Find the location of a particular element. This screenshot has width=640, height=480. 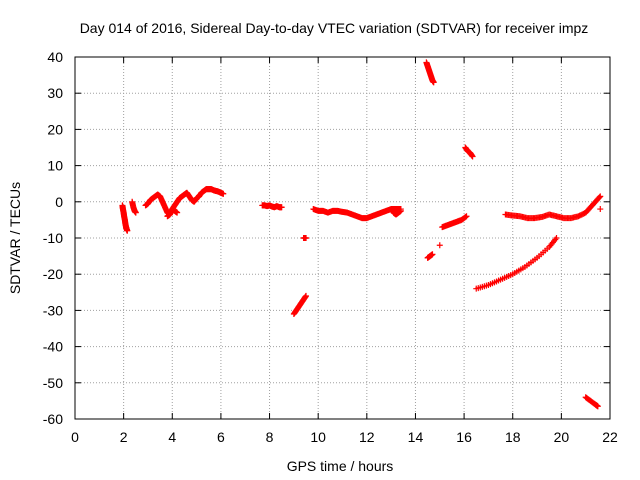

x-tick-label: 10 is located at coordinates (318, 437).